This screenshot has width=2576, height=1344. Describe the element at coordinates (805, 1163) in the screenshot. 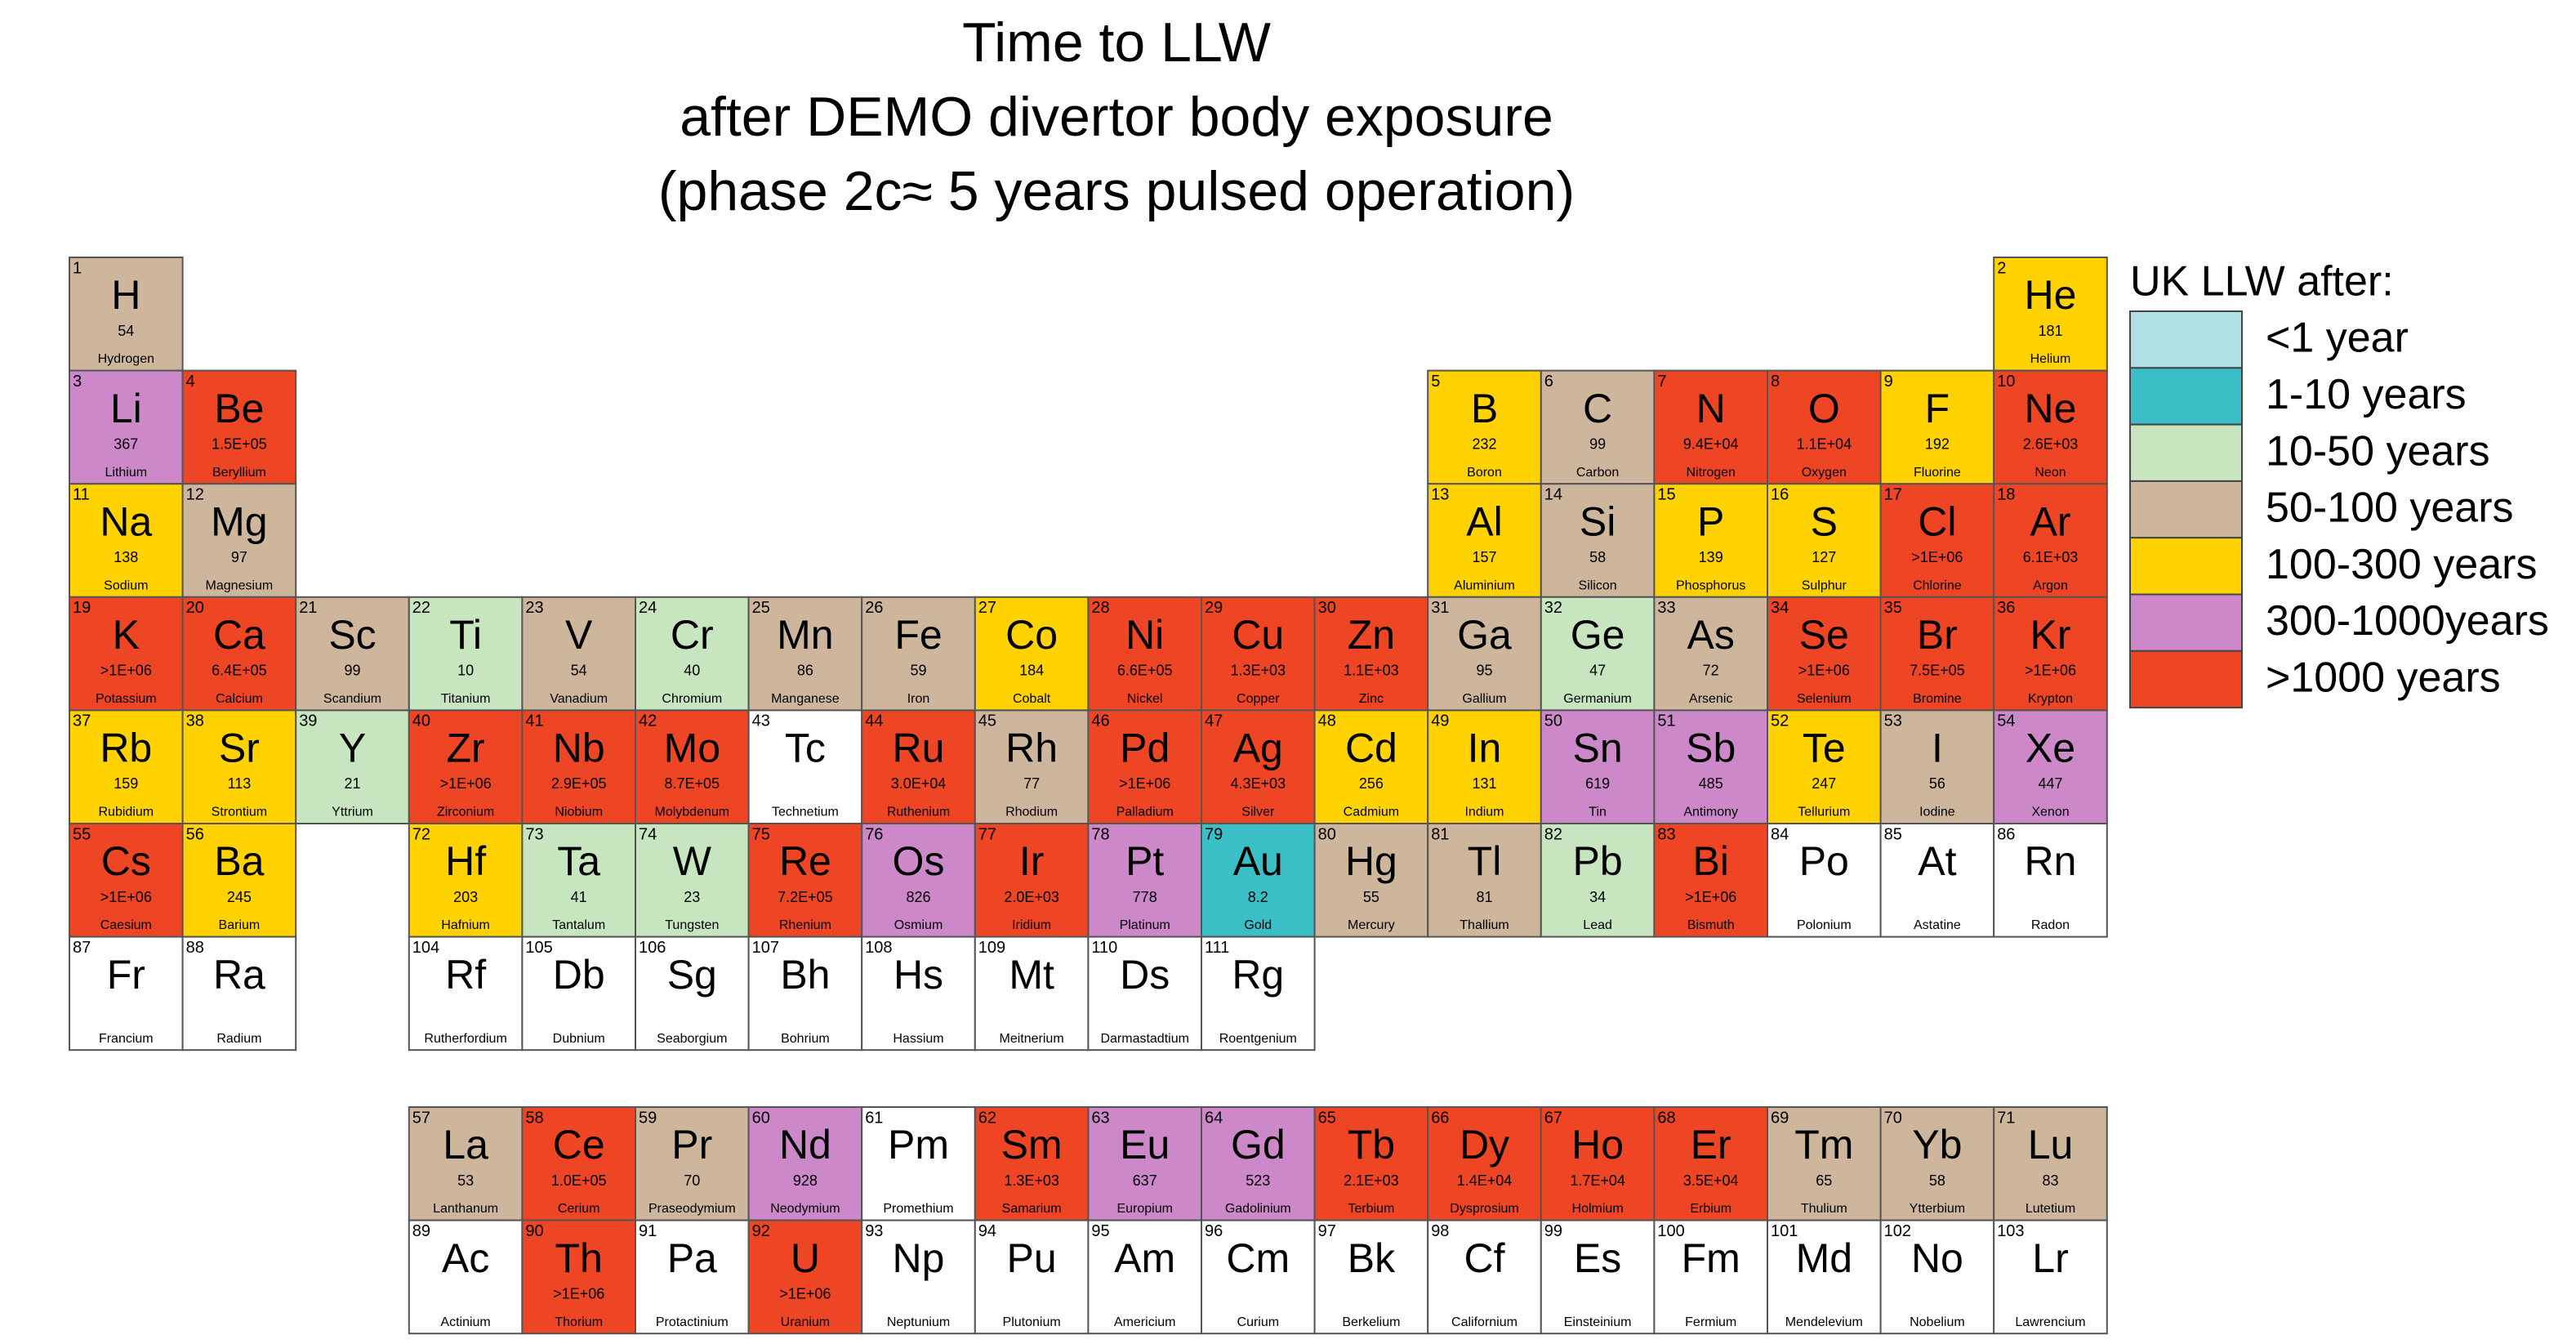

I see `element-cell: 60 Nd 928 Neodymium` at that location.